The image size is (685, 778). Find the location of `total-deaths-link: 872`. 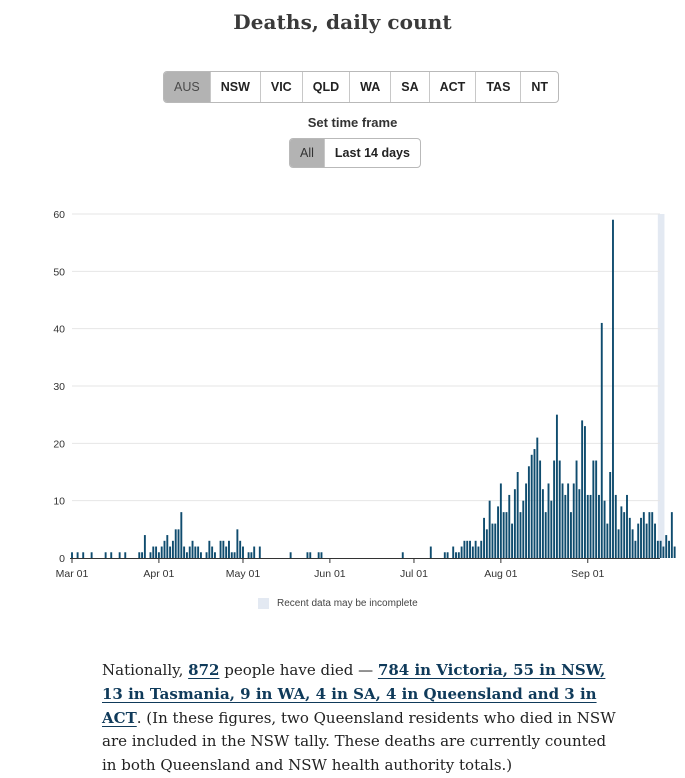

total-deaths-link: 872 is located at coordinates (204, 670).